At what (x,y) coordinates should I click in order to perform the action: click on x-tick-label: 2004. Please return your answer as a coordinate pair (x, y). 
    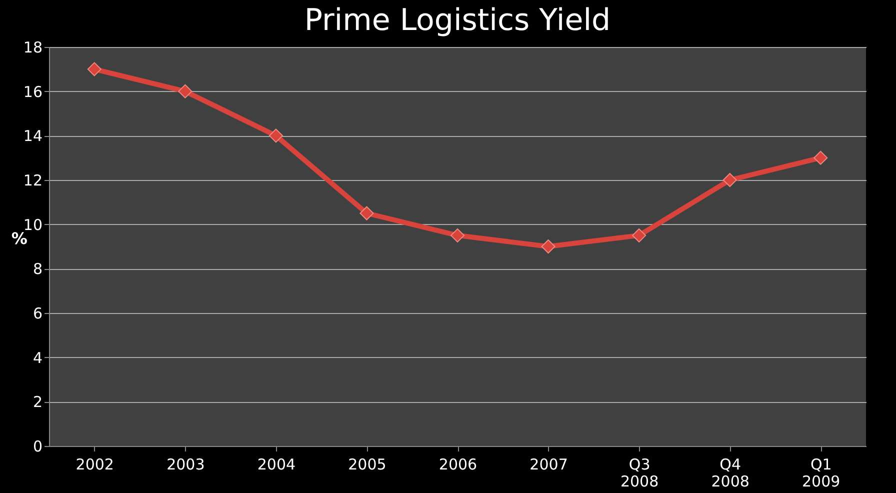
    Looking at the image, I should click on (276, 465).